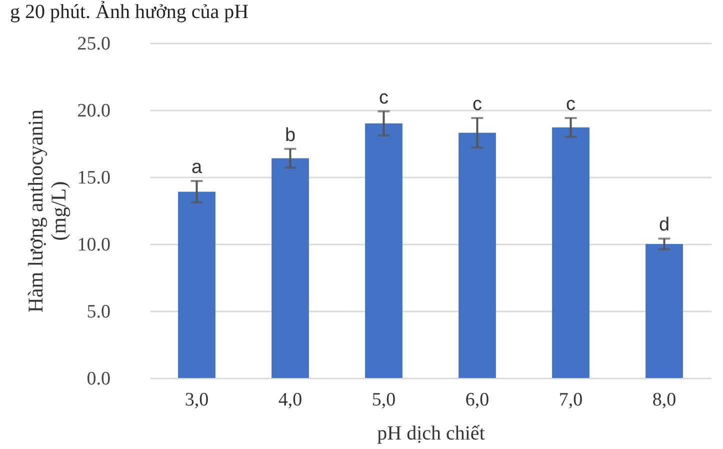 Image resolution: width=723 pixels, height=449 pixels. Describe the element at coordinates (664, 225) in the screenshot. I see `annotation: d` at that location.